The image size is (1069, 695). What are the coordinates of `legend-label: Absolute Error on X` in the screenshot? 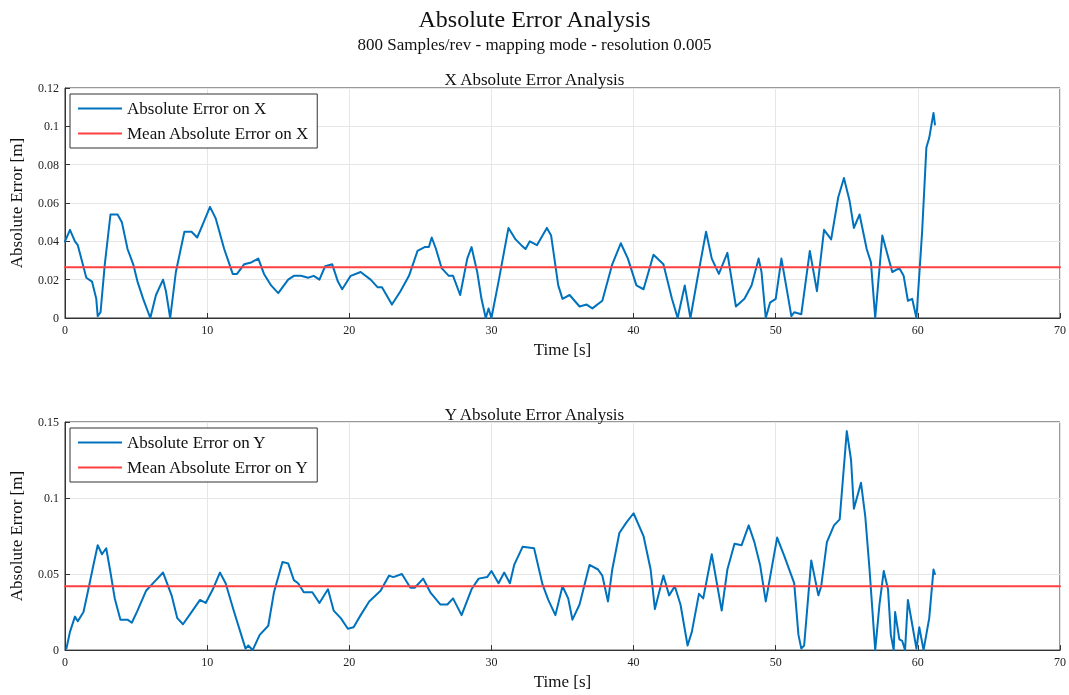 It's located at (197, 108).